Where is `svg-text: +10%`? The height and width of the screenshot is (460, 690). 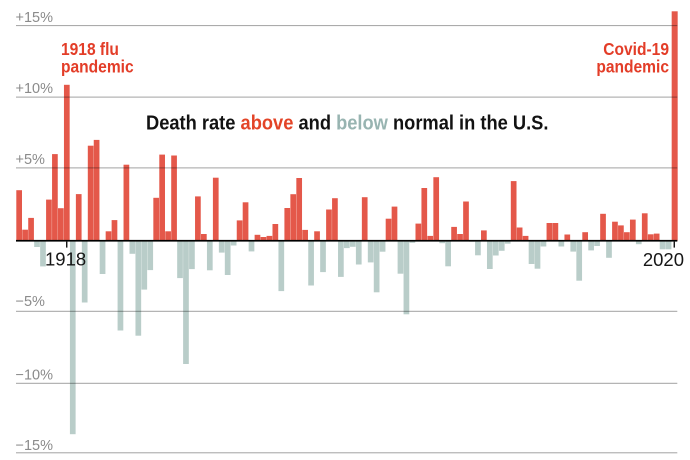
svg-text: +10% is located at coordinates (35, 89).